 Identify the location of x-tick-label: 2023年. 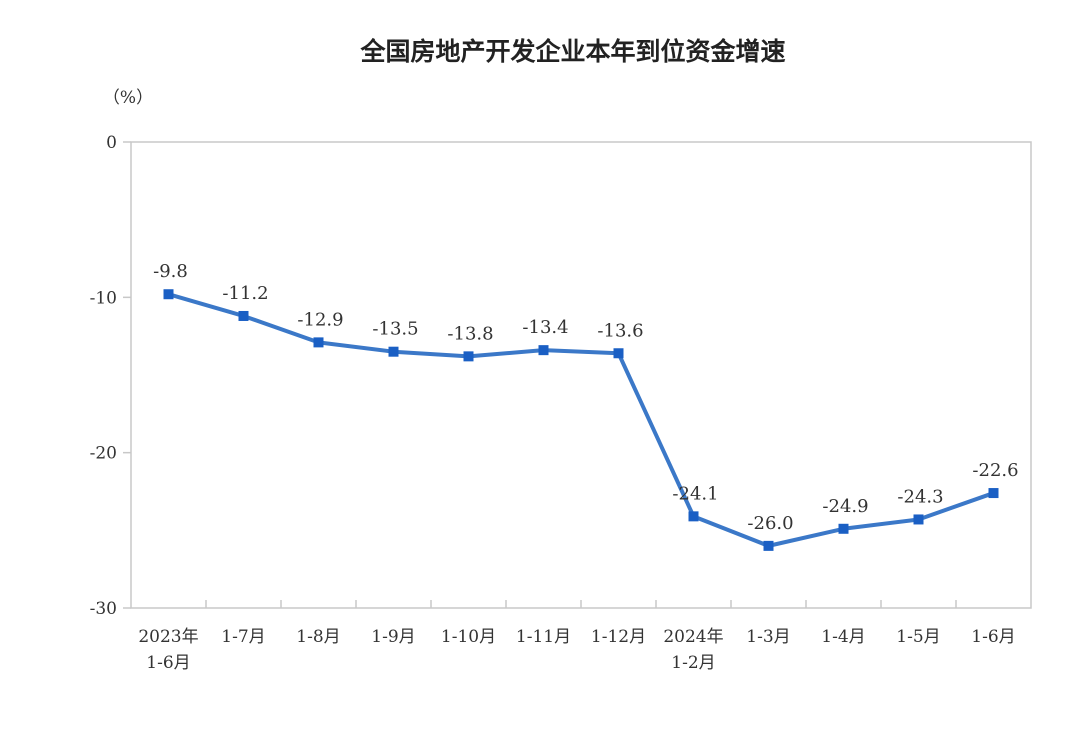
(168, 637).